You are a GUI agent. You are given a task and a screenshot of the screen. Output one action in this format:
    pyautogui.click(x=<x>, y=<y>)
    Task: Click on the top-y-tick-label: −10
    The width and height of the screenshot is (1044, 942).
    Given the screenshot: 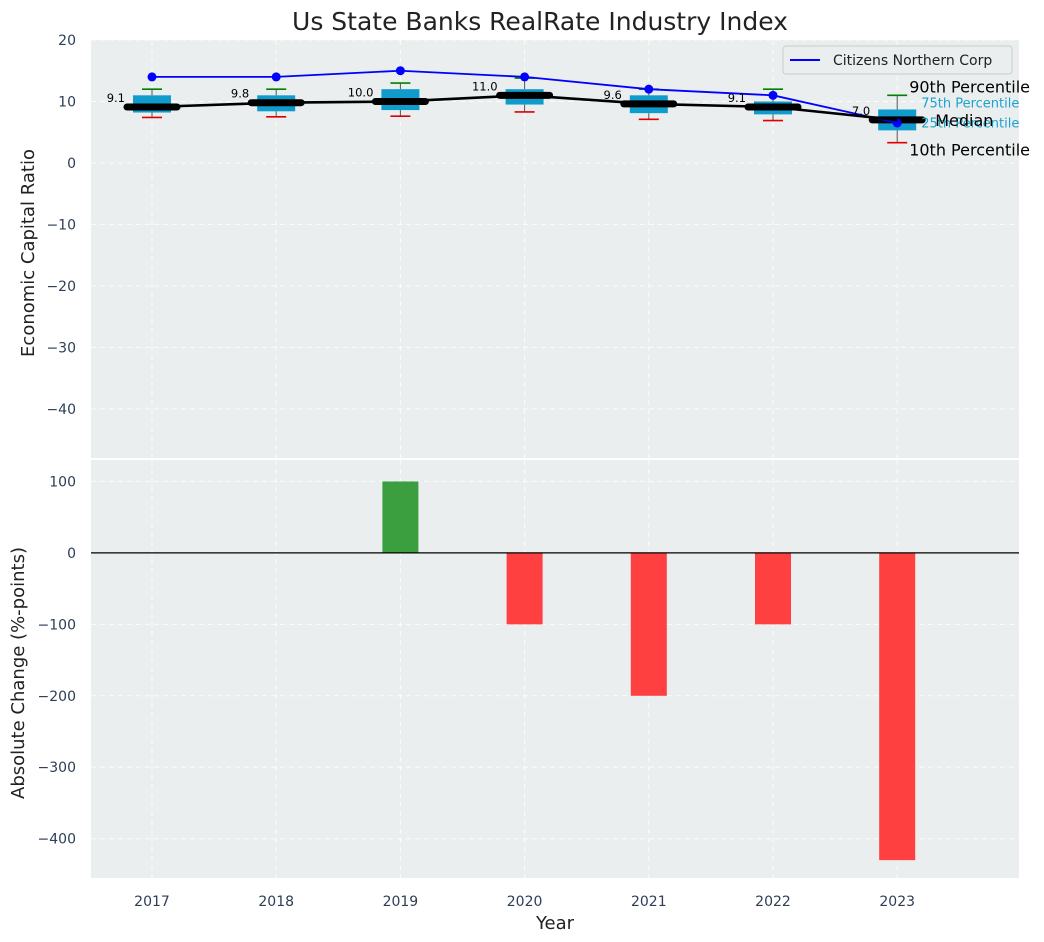 What is the action you would take?
    pyautogui.click(x=61, y=225)
    